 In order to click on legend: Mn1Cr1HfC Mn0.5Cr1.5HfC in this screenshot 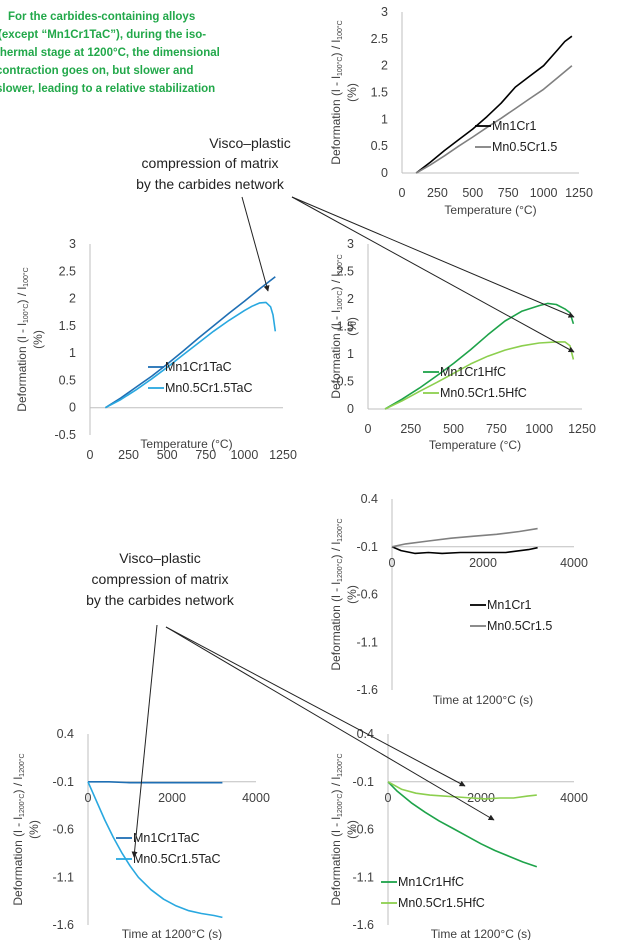, I will do `click(433, 892)`.